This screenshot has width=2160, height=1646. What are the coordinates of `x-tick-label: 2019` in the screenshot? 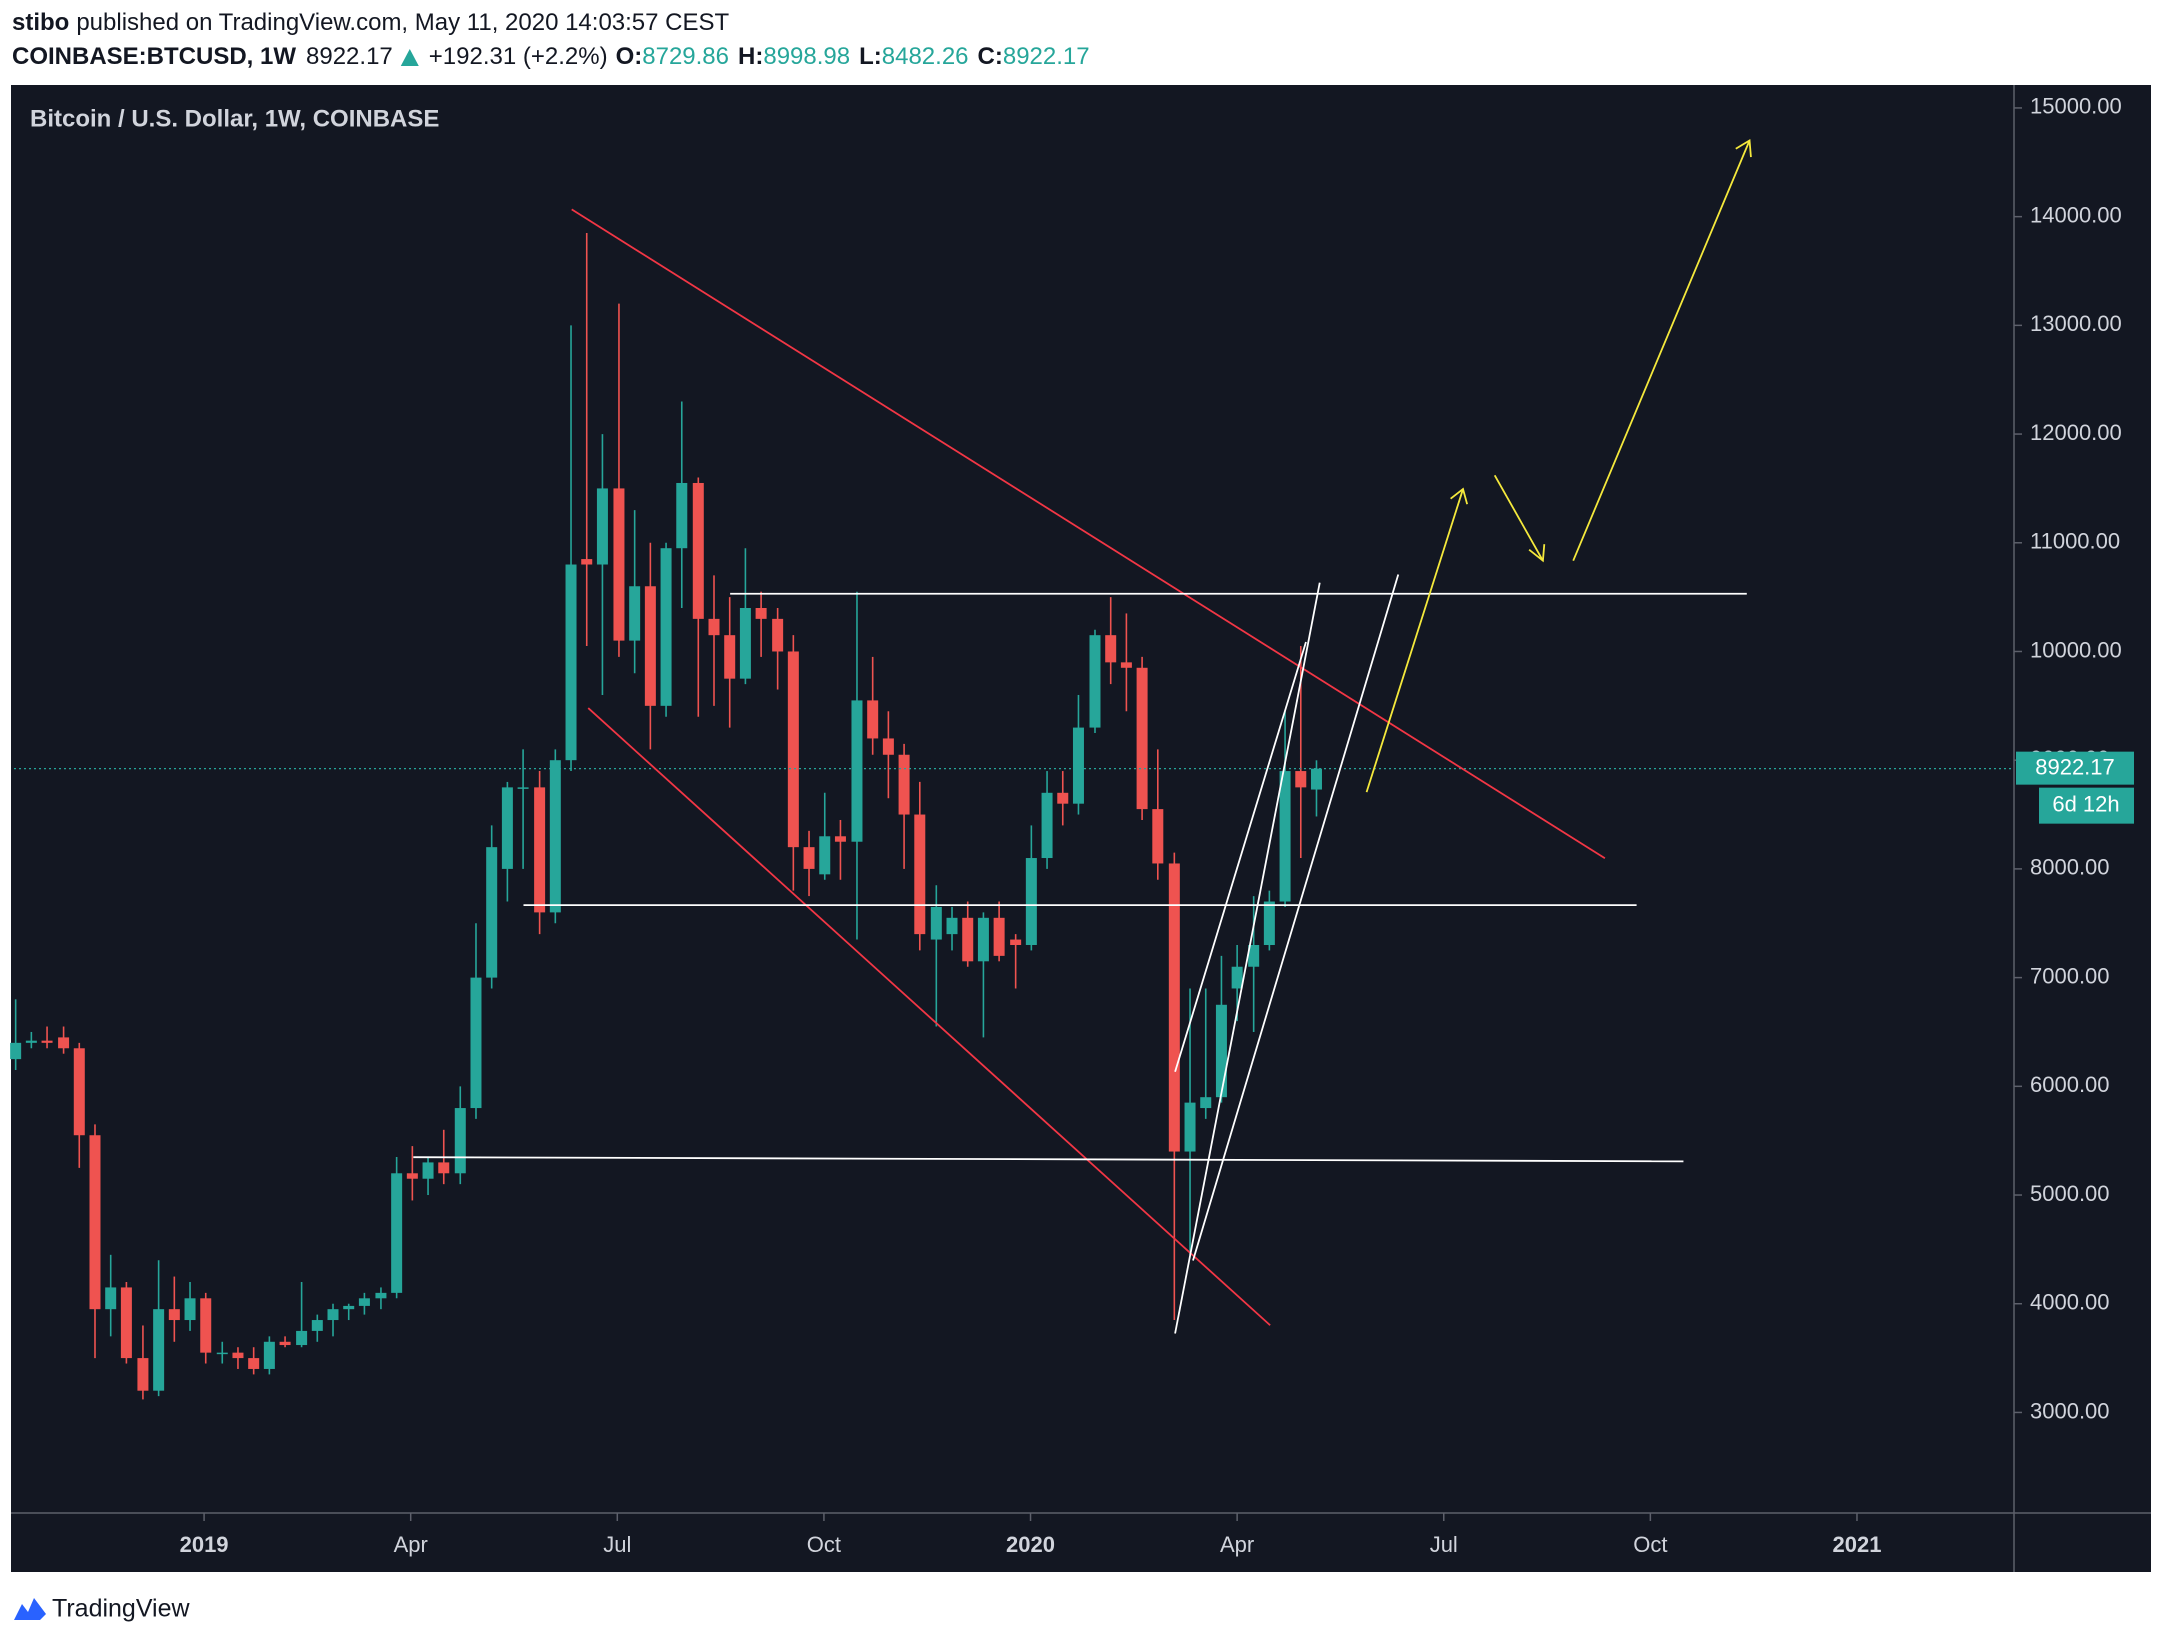 It's located at (204, 1544).